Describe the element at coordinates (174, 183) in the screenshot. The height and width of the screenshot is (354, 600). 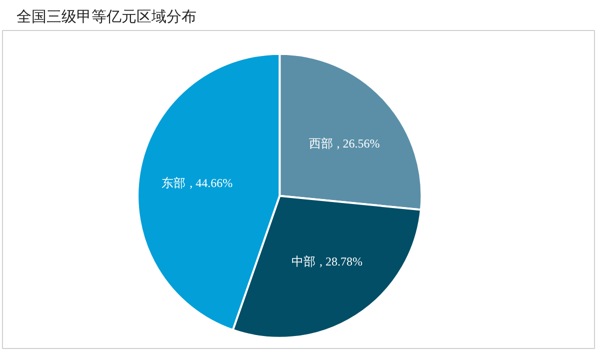
I see `slice-label: 东部` at that location.